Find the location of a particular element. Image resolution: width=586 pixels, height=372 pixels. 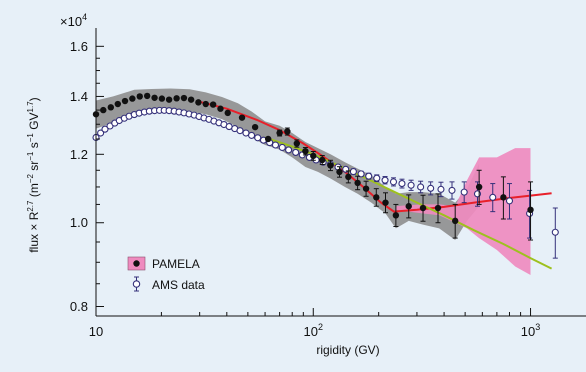

y-tick-label: 1.6 is located at coordinates (79, 46).